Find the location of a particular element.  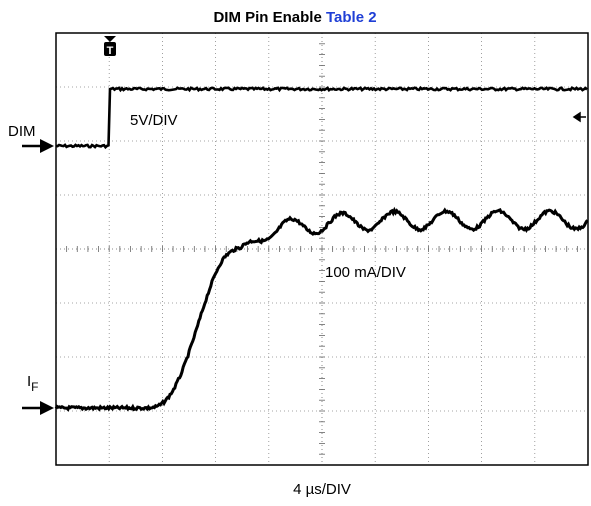

dim-scale: 5V/DIV is located at coordinates (154, 120).